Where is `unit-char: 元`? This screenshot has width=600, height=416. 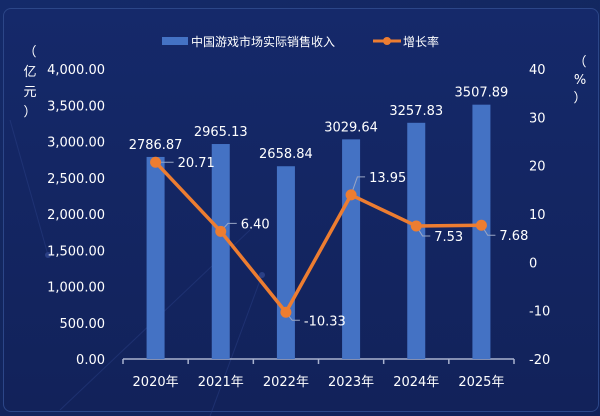
unit-char: 元 is located at coordinates (29, 92).